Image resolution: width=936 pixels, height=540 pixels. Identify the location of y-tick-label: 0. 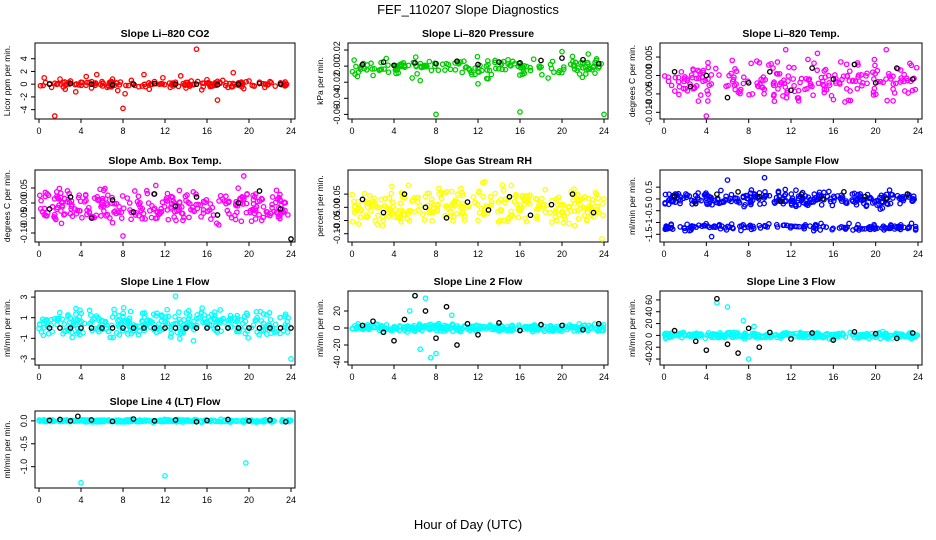
(649, 198).